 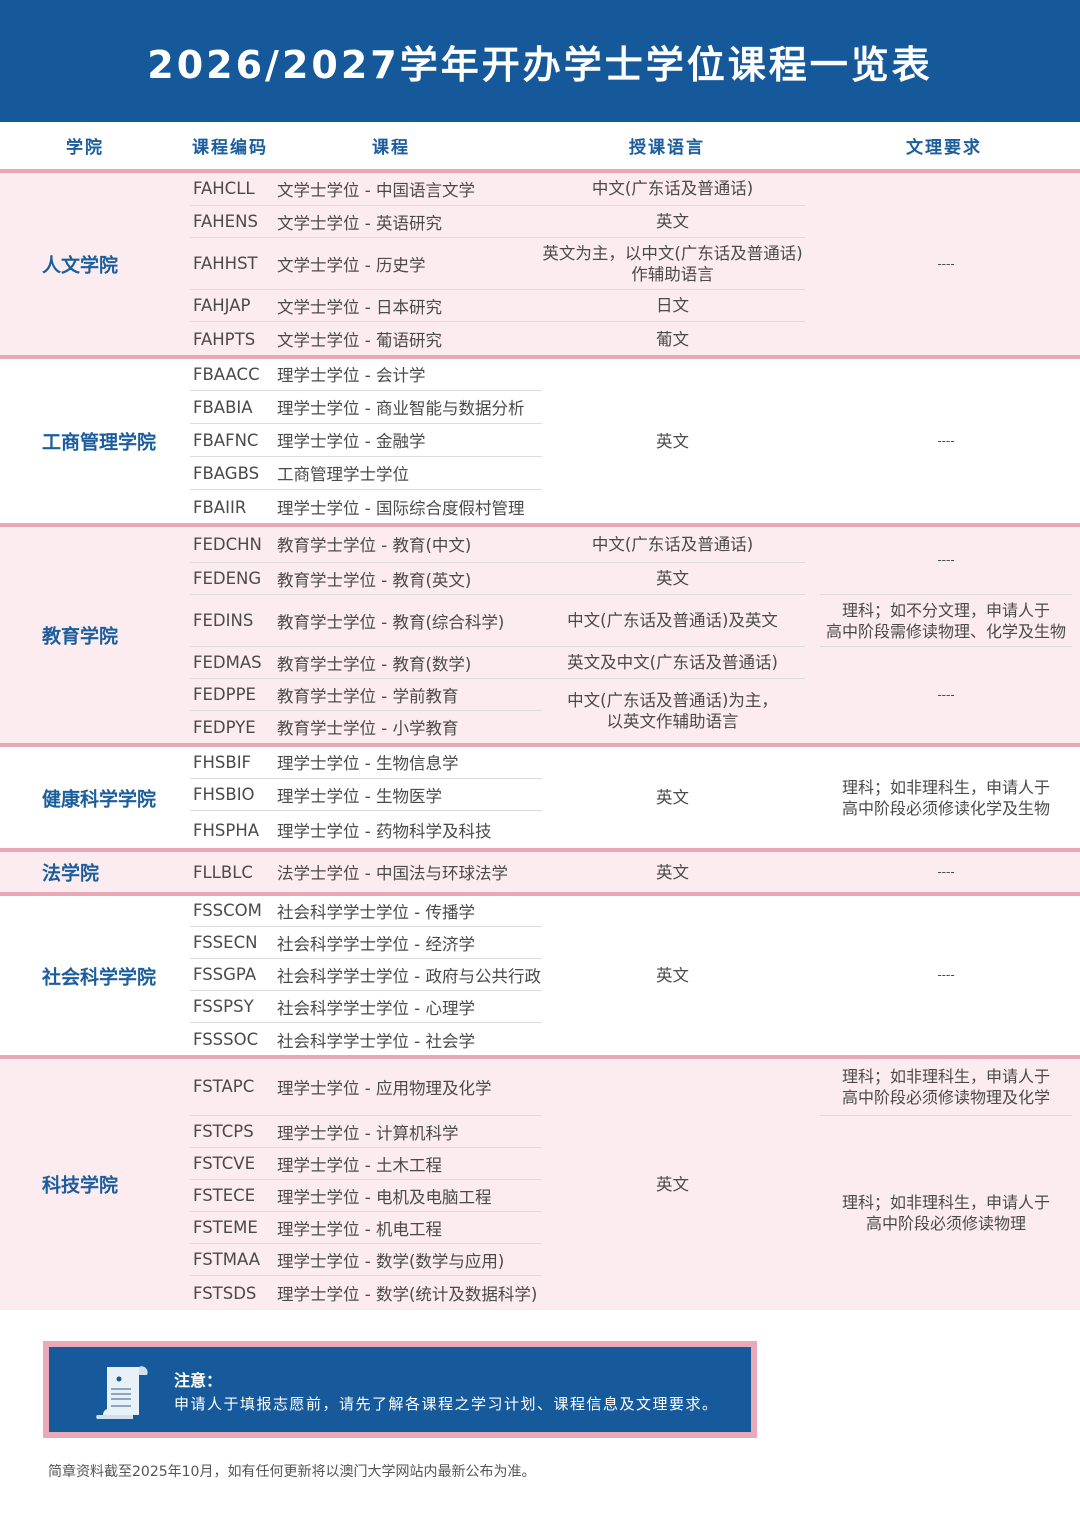 What do you see at coordinates (945, 797) in the screenshot?
I see `subject-requirement: 理科；如非理科生，申请人于 高中阶段必须修读化学及生物` at bounding box center [945, 797].